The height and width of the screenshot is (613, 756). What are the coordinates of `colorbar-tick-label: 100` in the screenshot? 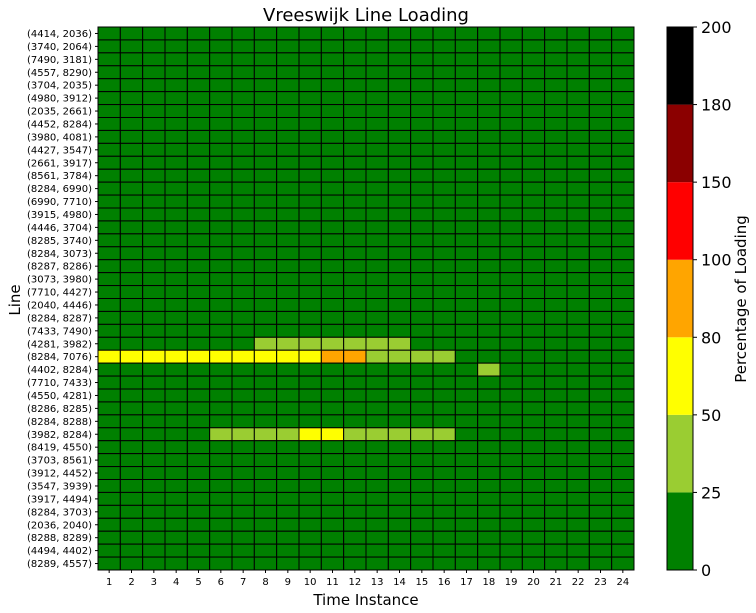 It's located at (716, 260).